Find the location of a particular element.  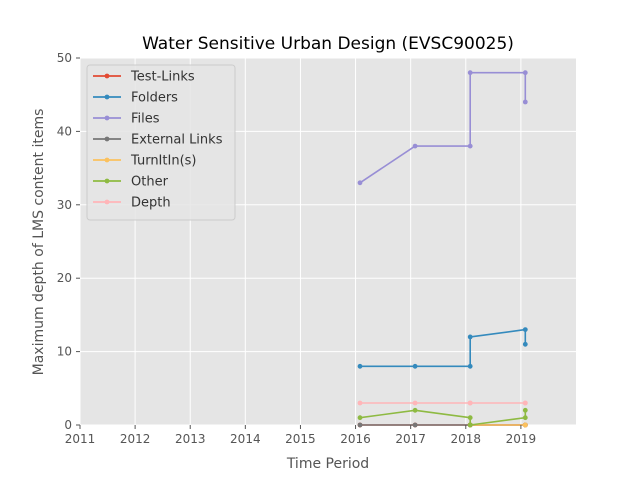

legend-item: Depth is located at coordinates (132, 203).